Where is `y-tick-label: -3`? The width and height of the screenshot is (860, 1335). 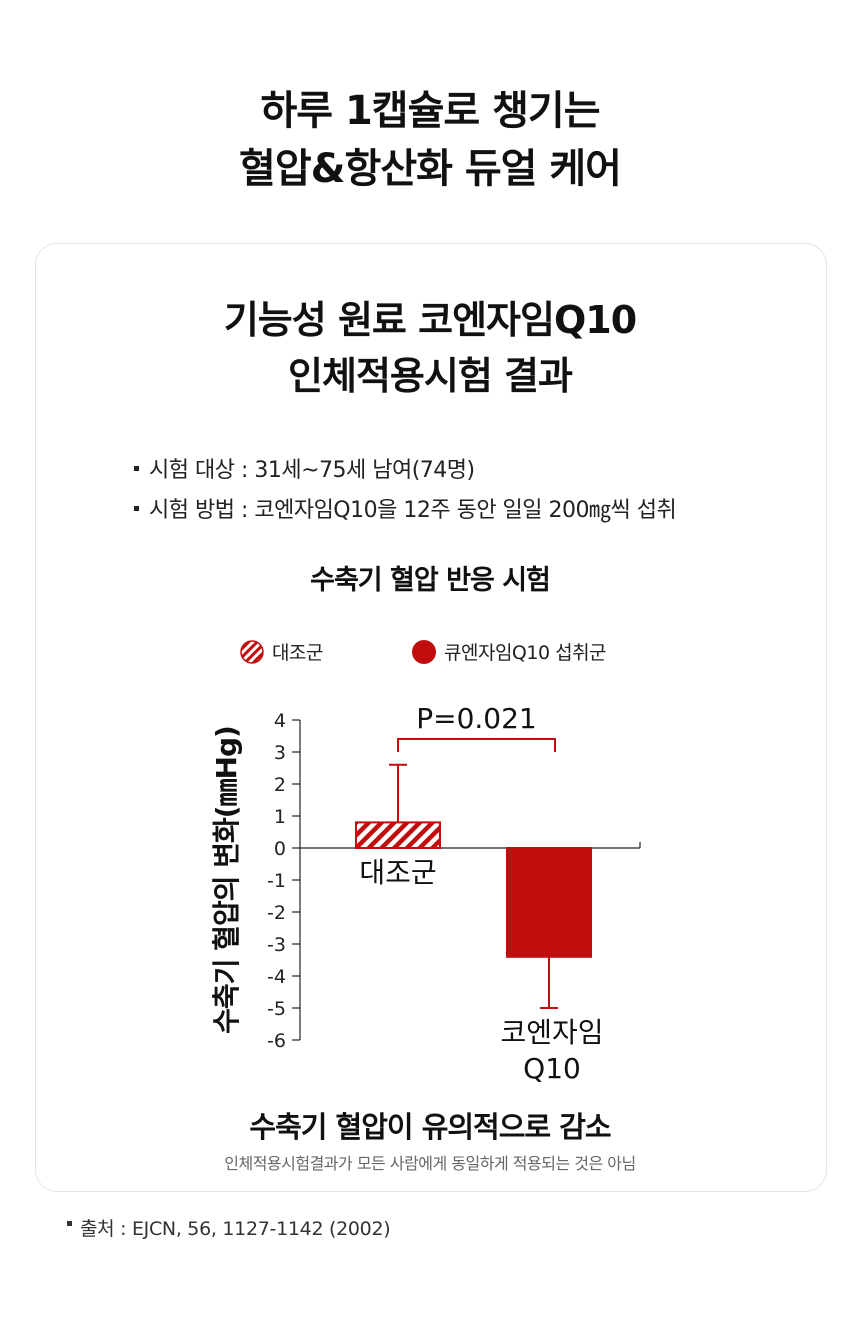
y-tick-label: -3 is located at coordinates (276, 945).